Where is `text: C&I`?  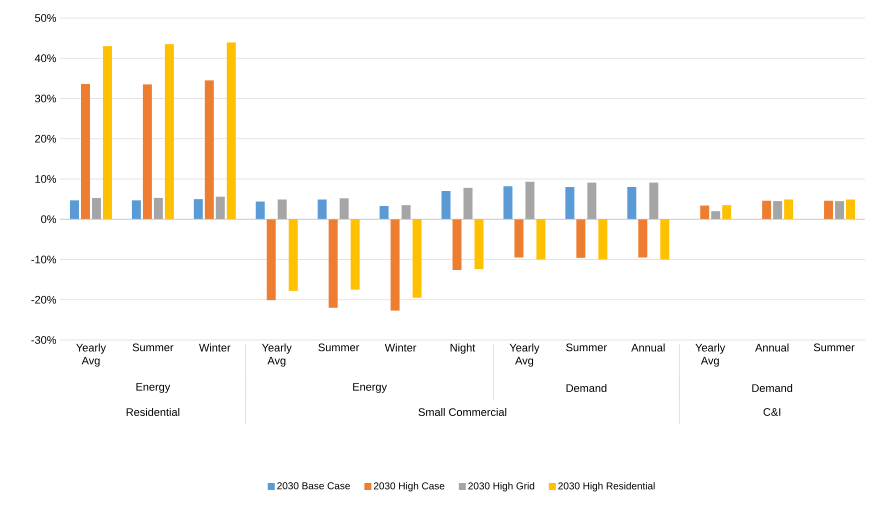
text: C&I is located at coordinates (772, 412).